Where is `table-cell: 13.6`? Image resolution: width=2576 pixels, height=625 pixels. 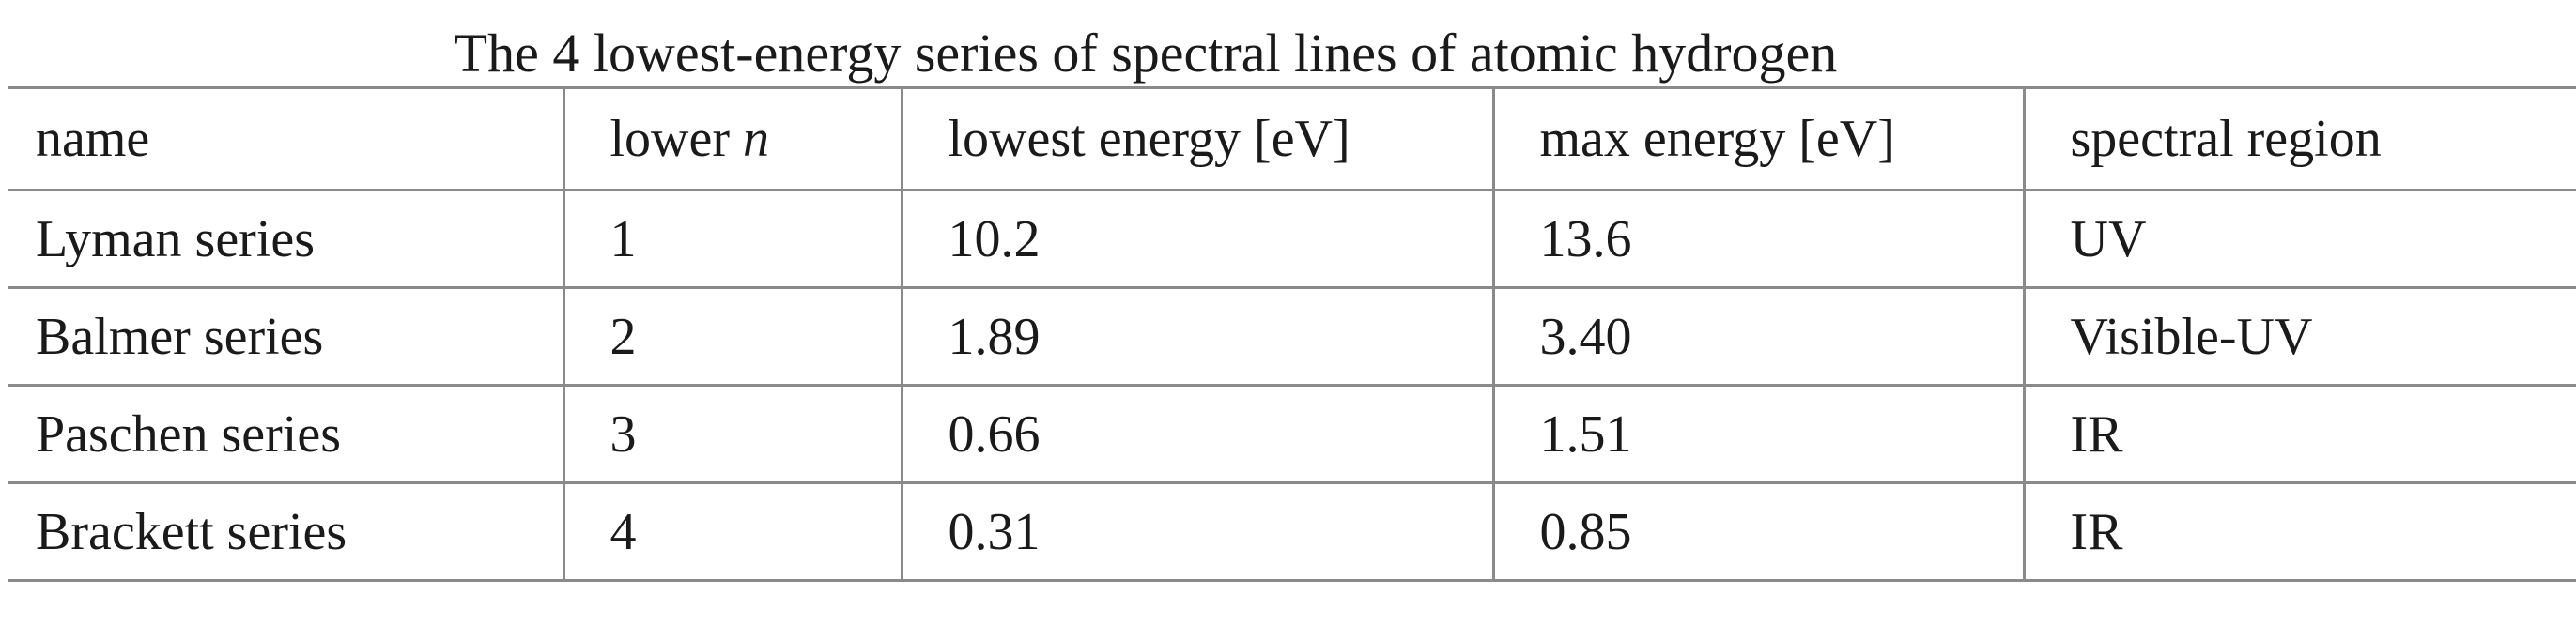 table-cell: 13.6 is located at coordinates (1757, 239).